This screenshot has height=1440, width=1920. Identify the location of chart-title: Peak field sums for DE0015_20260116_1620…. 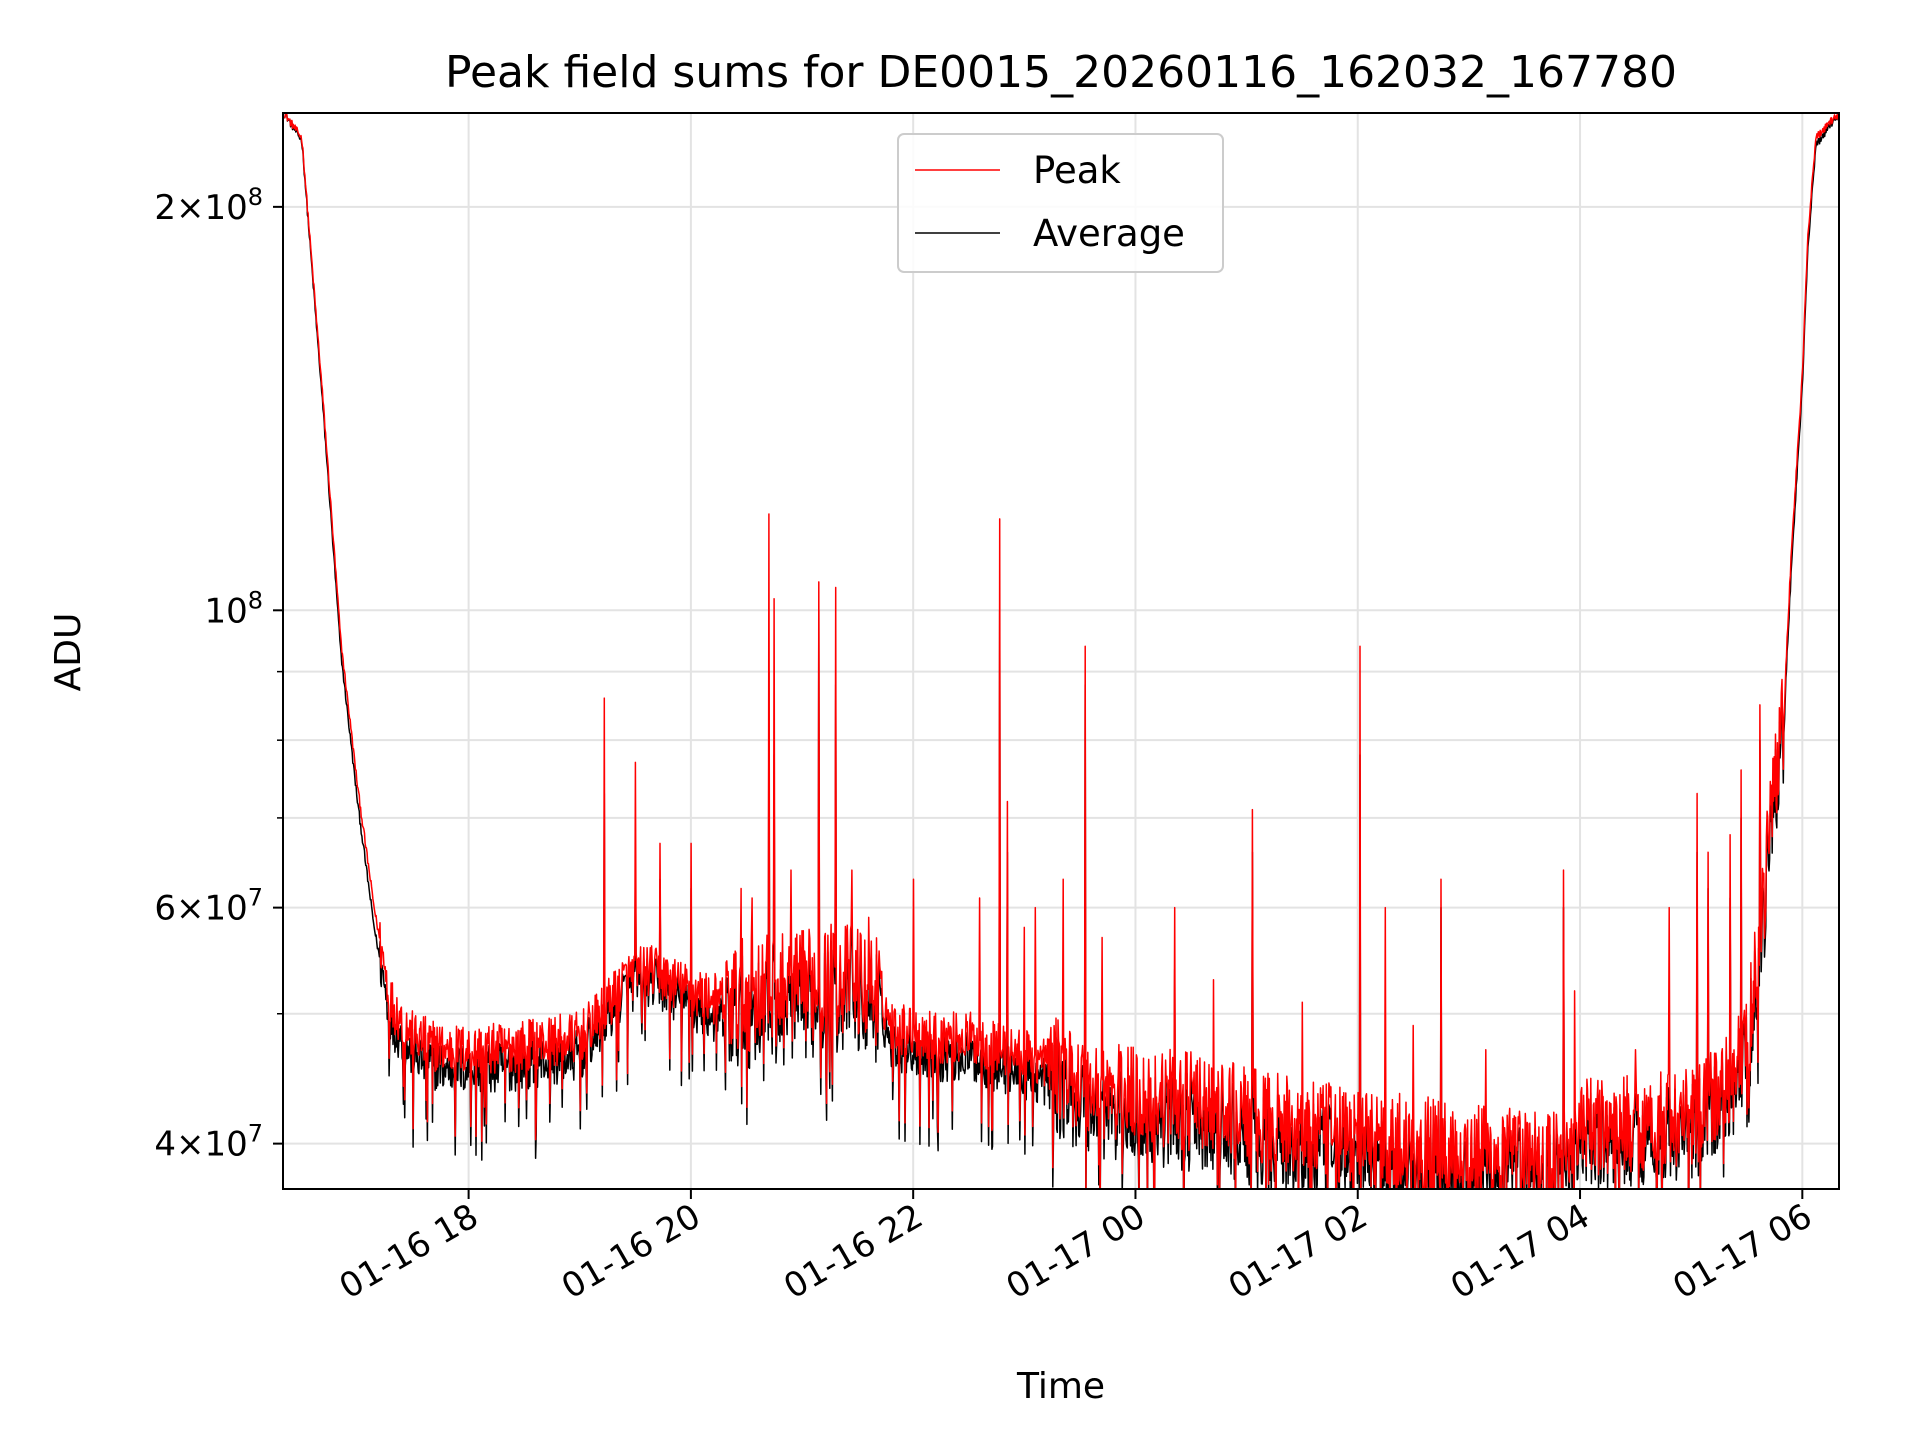
(1061, 72).